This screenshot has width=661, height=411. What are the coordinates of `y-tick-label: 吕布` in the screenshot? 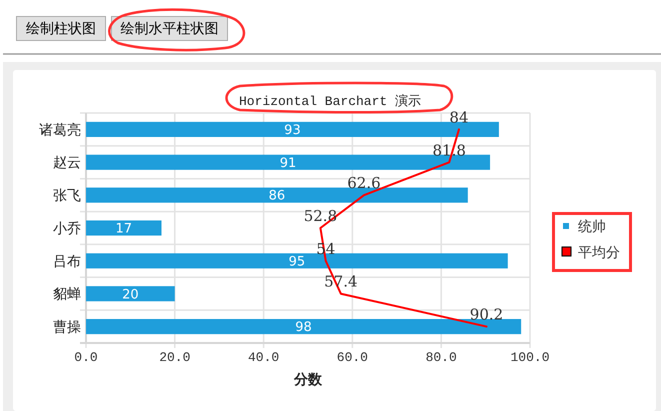 It's located at (67, 262).